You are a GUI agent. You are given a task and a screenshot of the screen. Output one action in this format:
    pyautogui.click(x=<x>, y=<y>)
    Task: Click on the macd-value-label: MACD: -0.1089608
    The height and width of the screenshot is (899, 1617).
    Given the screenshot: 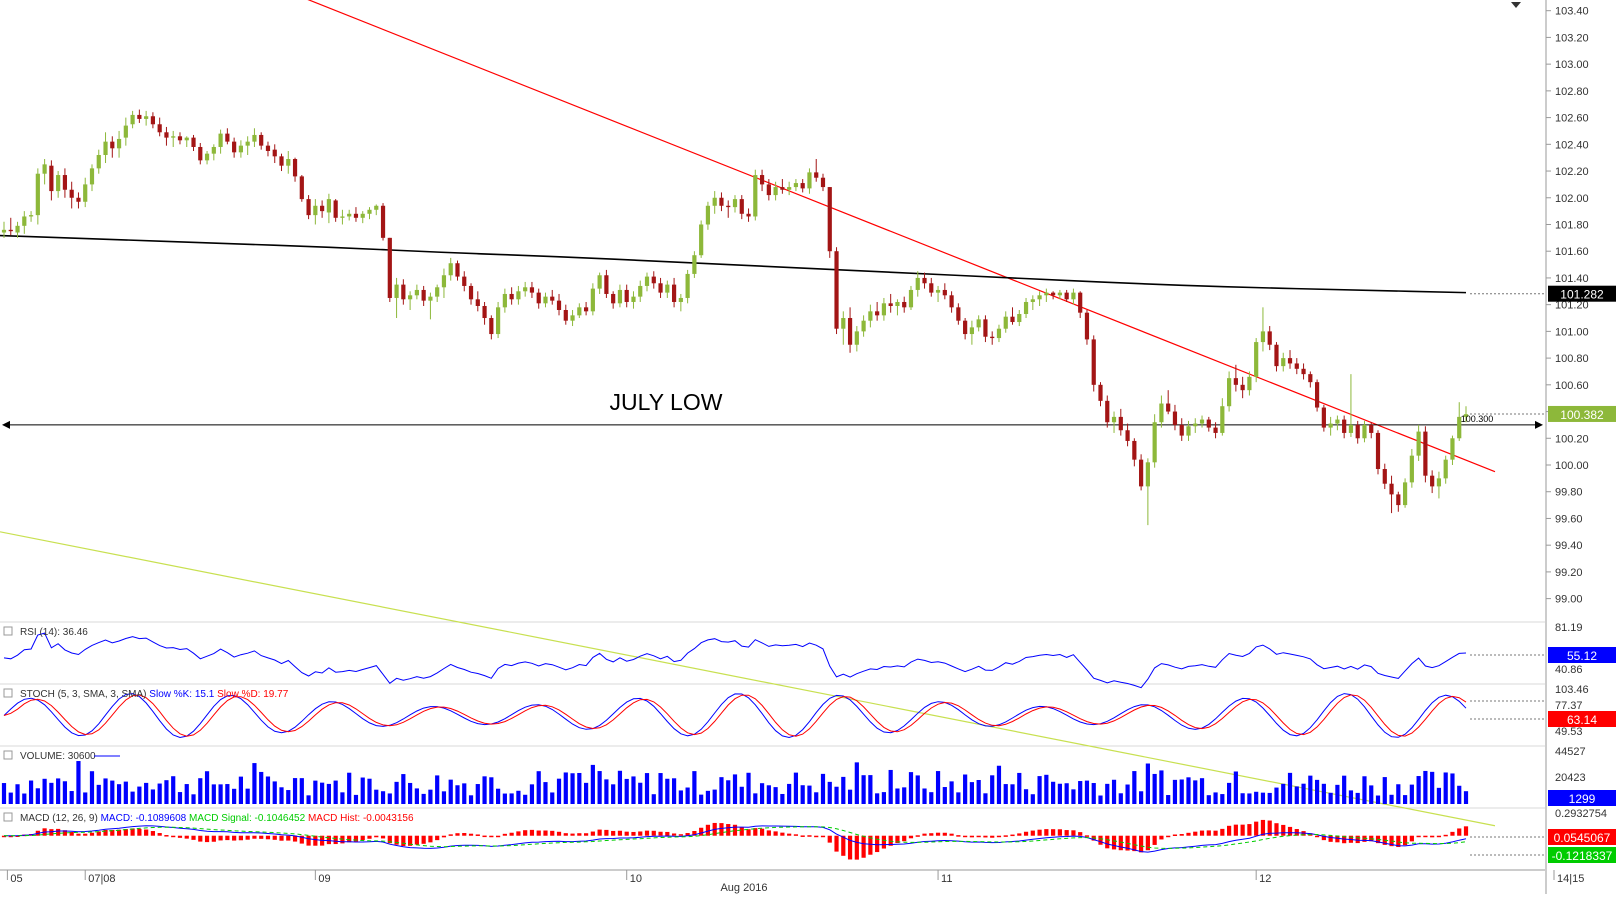 What is the action you would take?
    pyautogui.click(x=145, y=818)
    